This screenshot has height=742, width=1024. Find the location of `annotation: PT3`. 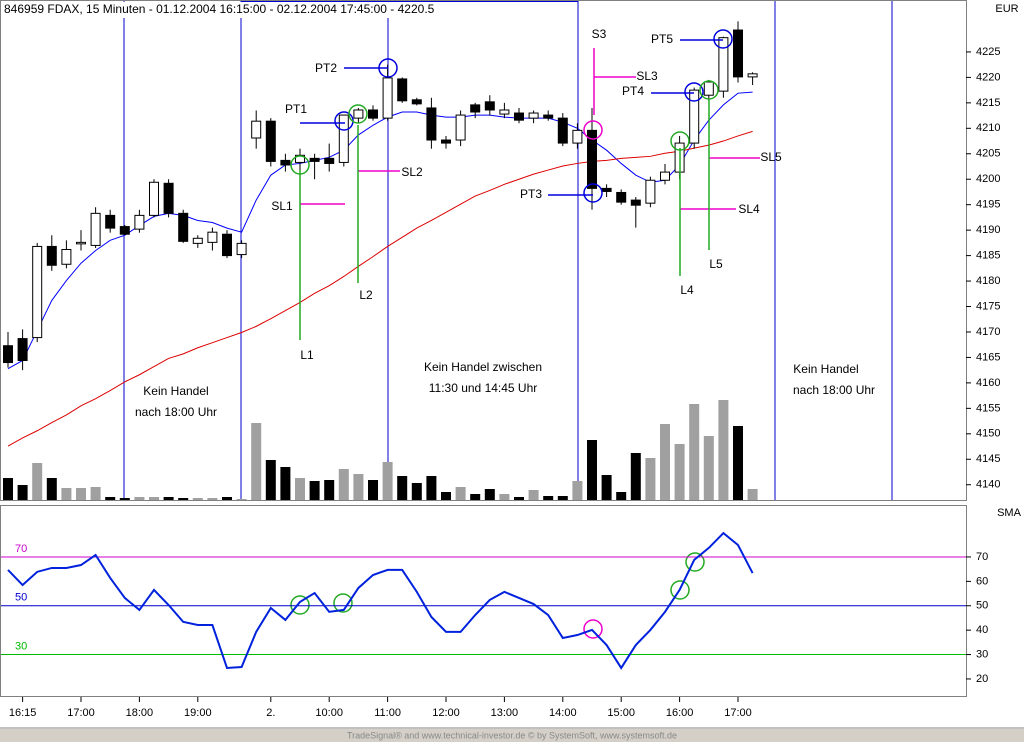

annotation: PT3 is located at coordinates (531, 194).